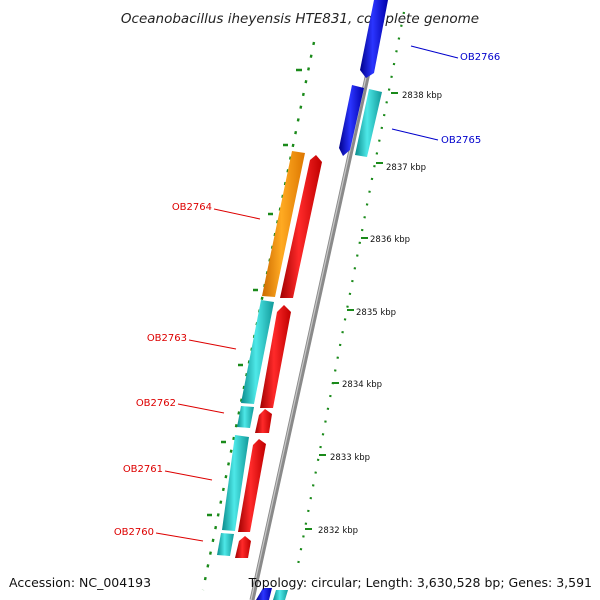 The width and height of the screenshot is (600, 600). I want to click on cds-feature-ob2764, so click(283, 224).